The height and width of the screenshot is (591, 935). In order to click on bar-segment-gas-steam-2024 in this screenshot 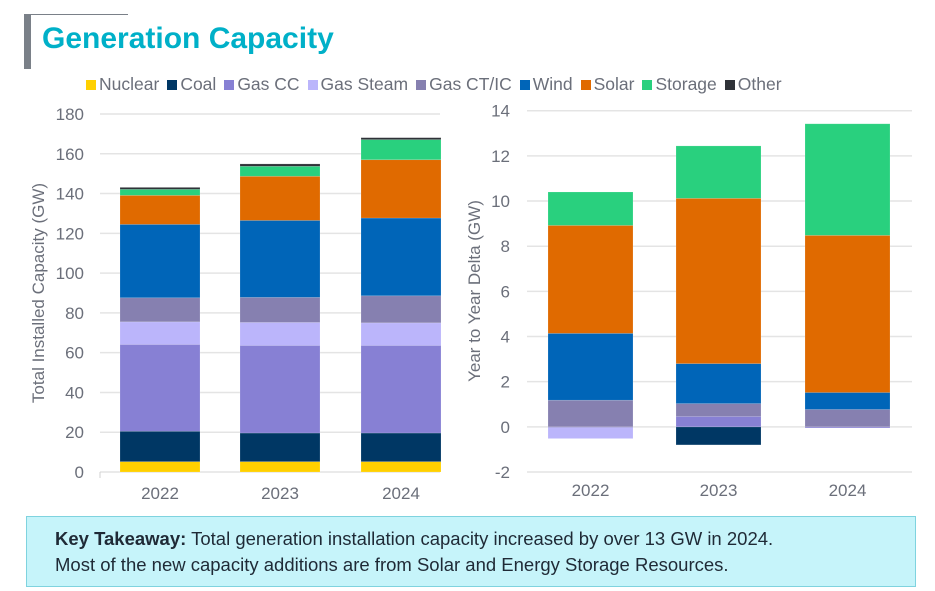, I will do `click(401, 334)`.